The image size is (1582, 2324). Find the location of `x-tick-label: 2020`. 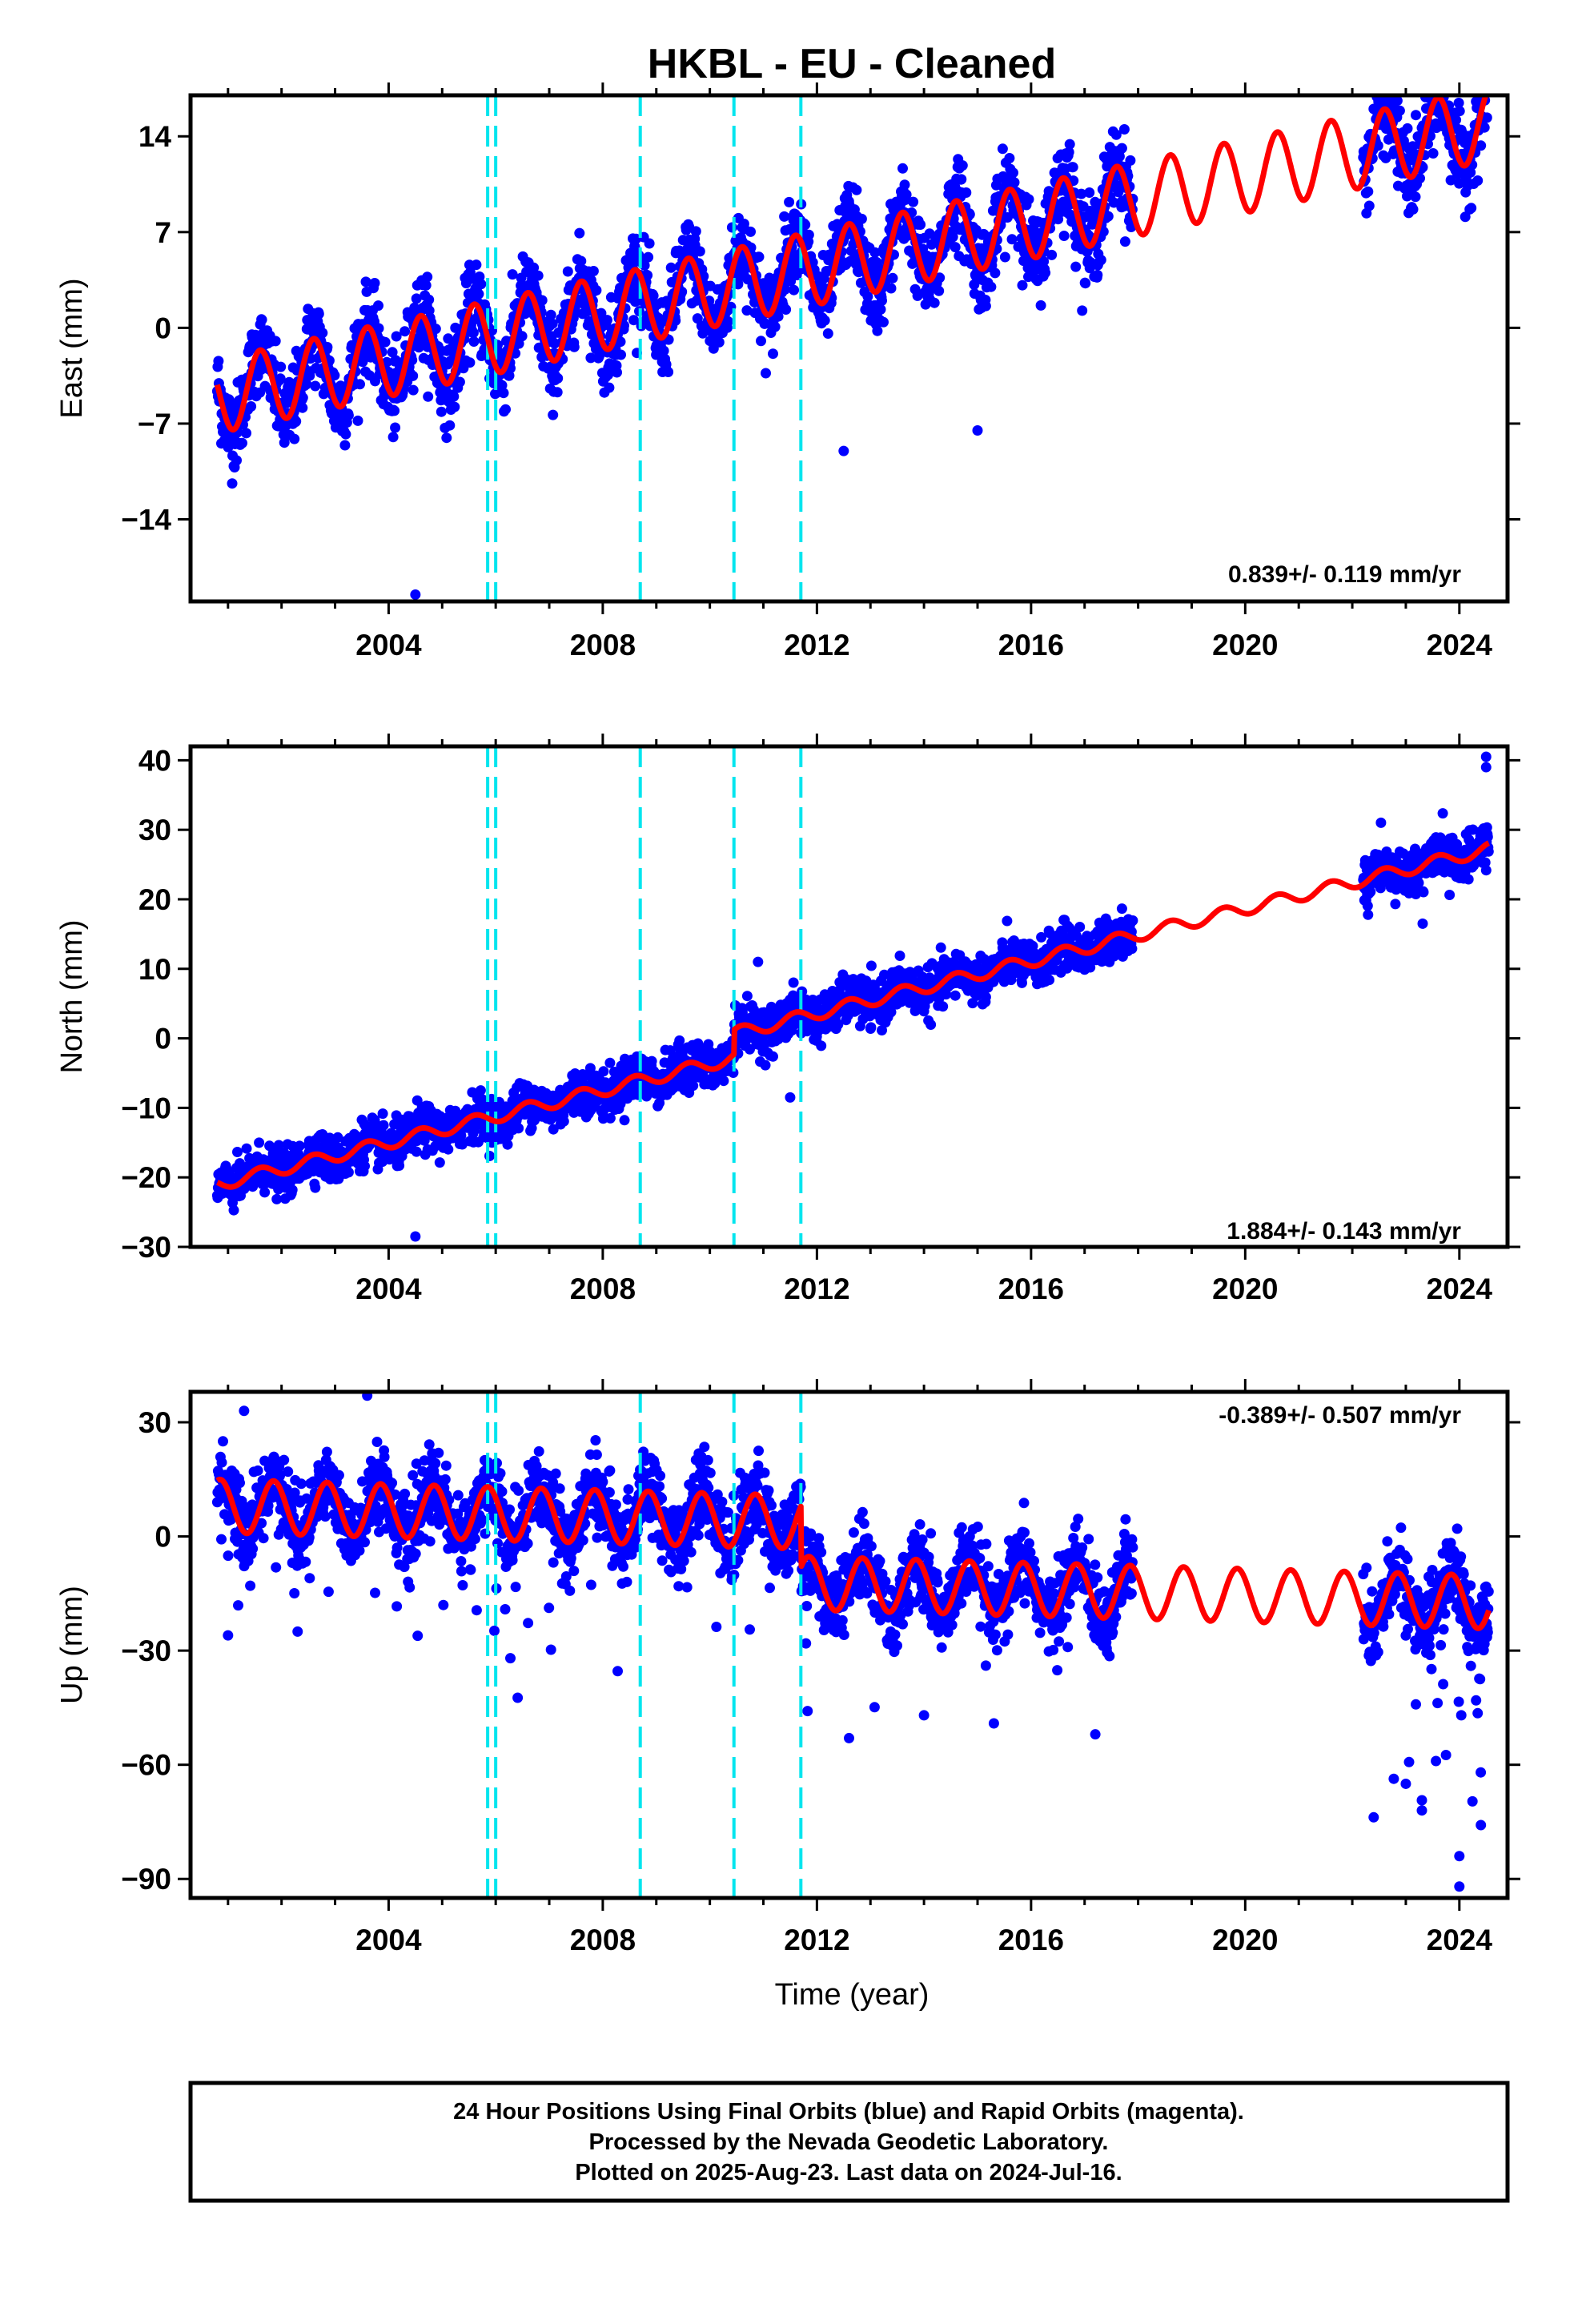

x-tick-label: 2020 is located at coordinates (1245, 645).